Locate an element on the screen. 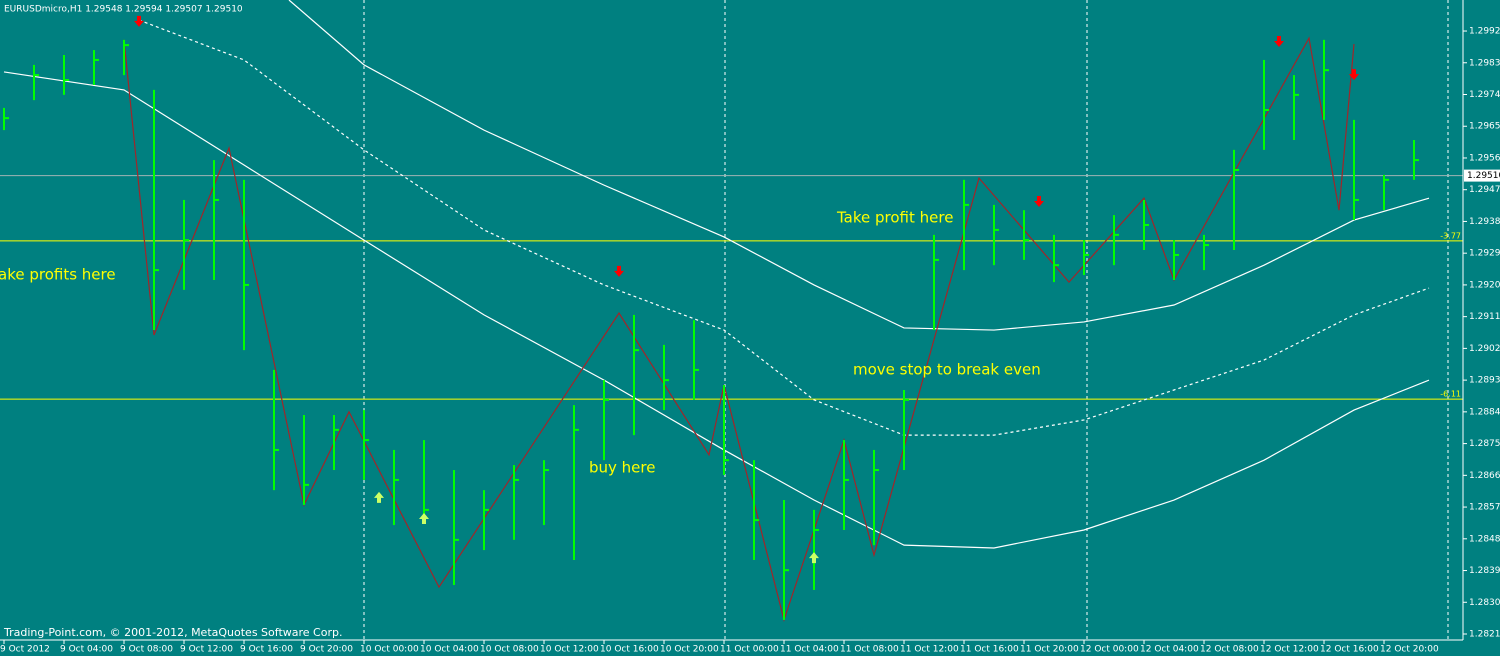  y-tick-label: 1.29650 is located at coordinates (1484, 127).